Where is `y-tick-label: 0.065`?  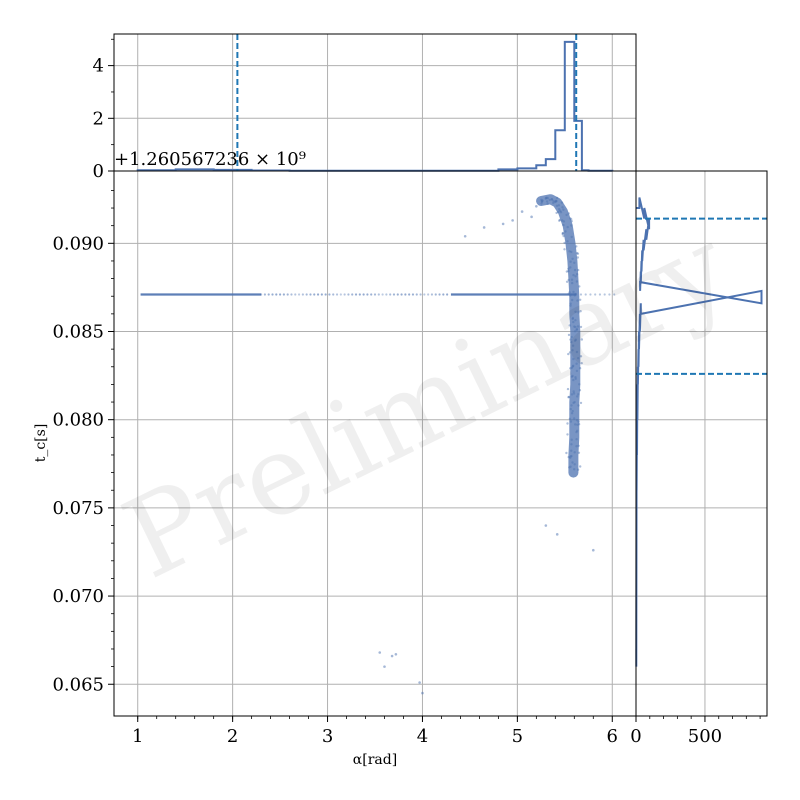 y-tick-label: 0.065 is located at coordinates (78, 684).